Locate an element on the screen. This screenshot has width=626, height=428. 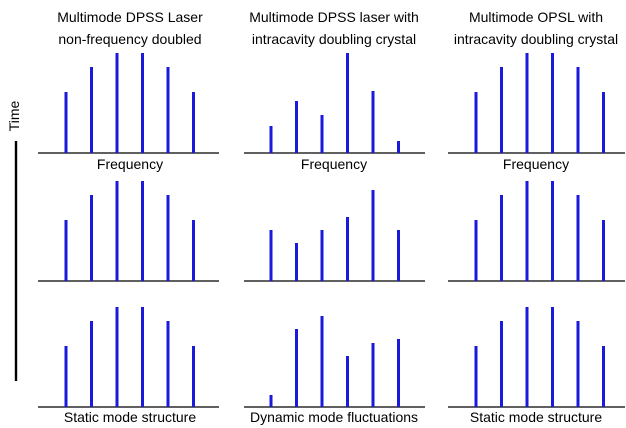
column-3-title-line2: intracavity doubling crystal is located at coordinates (536, 39).